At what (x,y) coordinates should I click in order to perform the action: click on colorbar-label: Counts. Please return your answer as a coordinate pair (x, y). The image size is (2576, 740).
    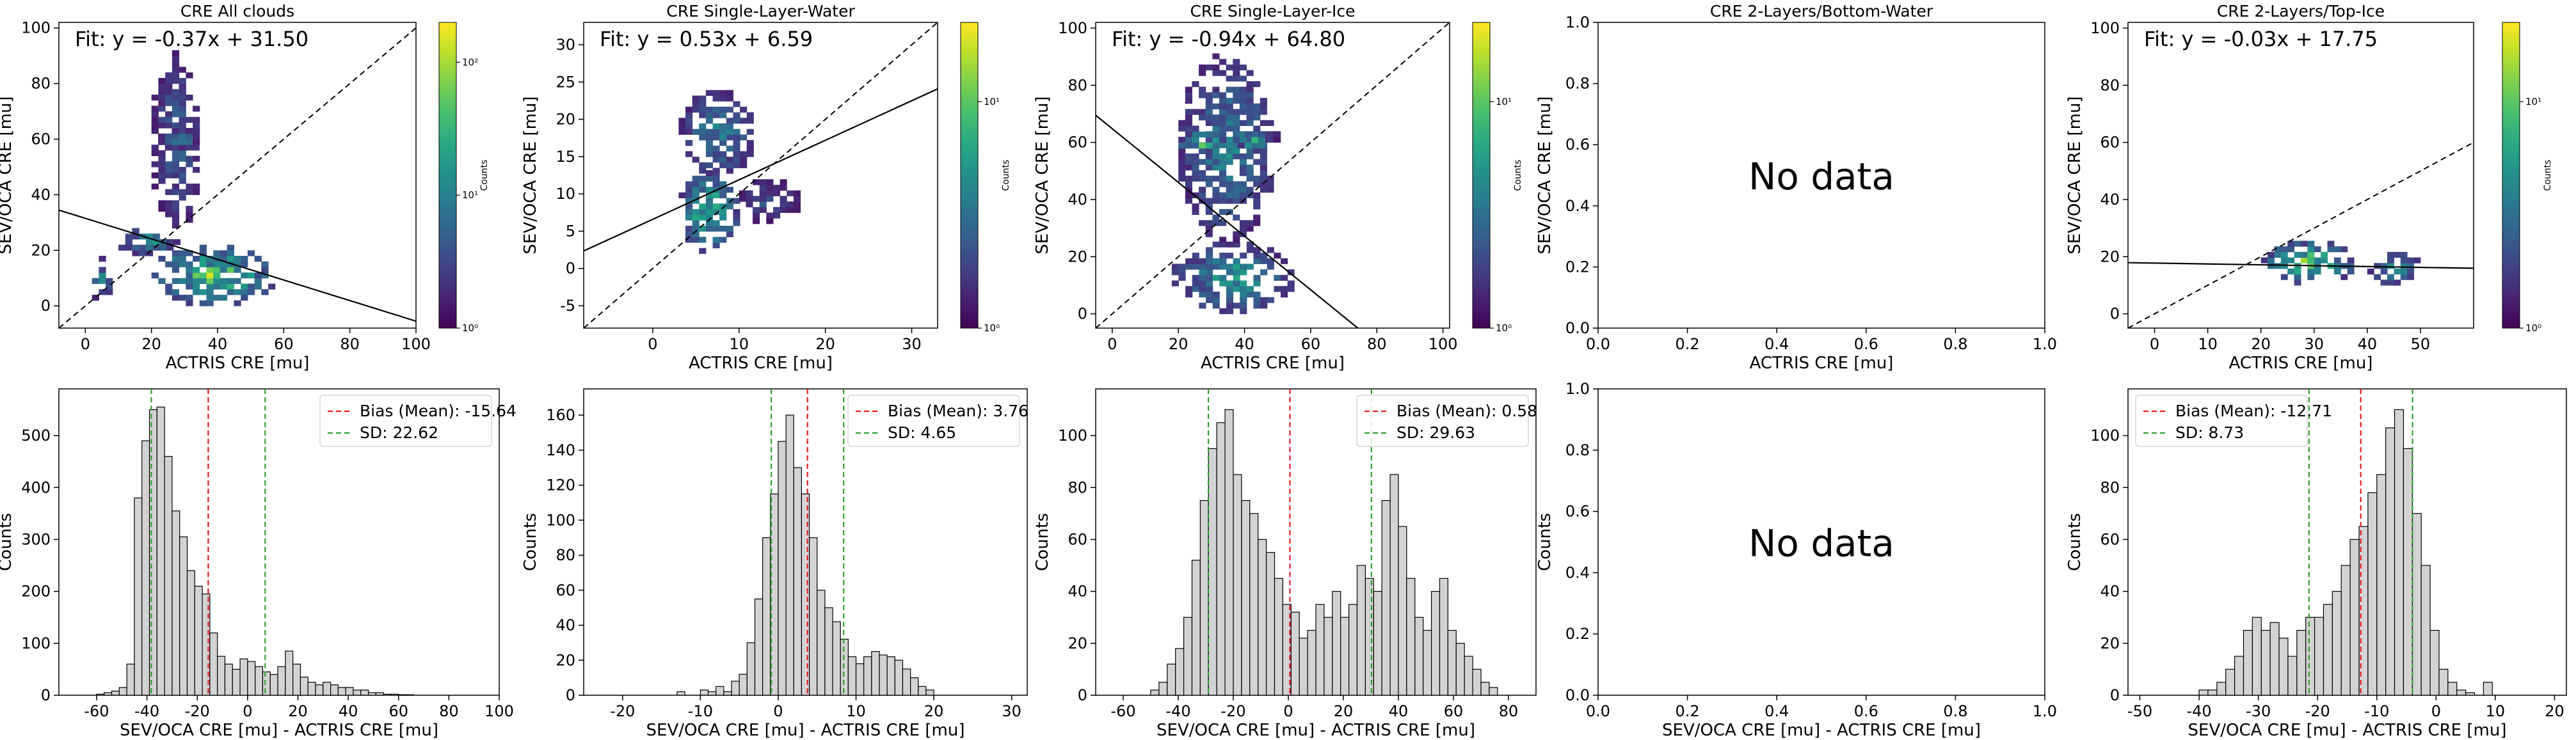
    Looking at the image, I should click on (1518, 175).